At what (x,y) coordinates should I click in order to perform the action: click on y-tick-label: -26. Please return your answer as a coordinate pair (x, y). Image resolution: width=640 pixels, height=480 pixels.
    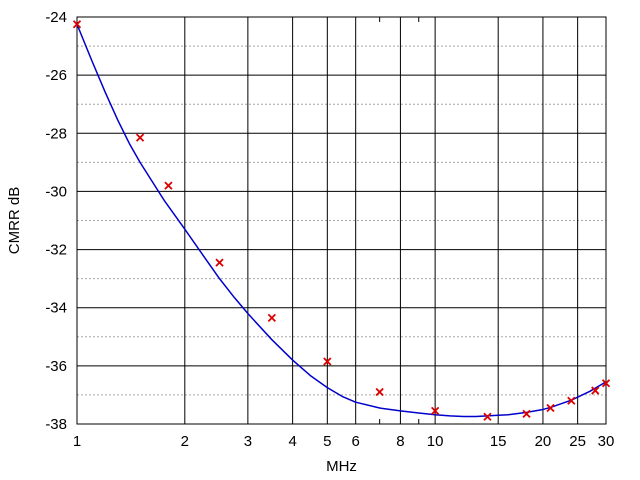
    Looking at the image, I should click on (56, 75).